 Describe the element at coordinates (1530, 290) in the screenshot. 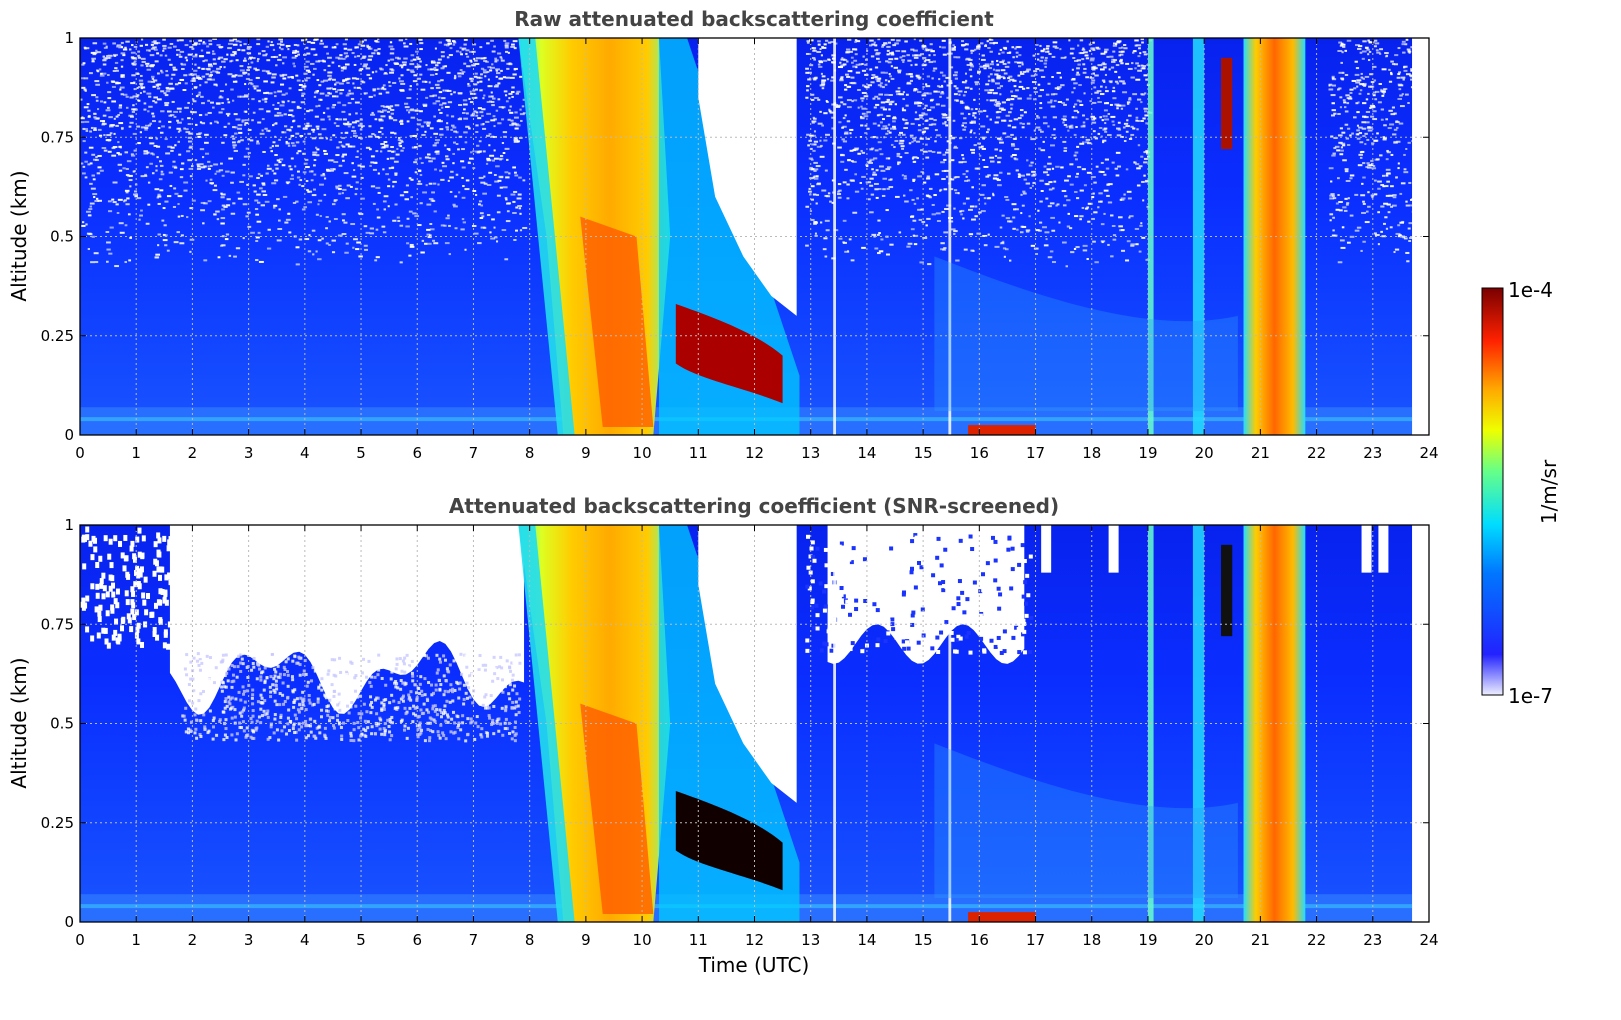

I see `colorbar-max-label: 1e-4` at that location.